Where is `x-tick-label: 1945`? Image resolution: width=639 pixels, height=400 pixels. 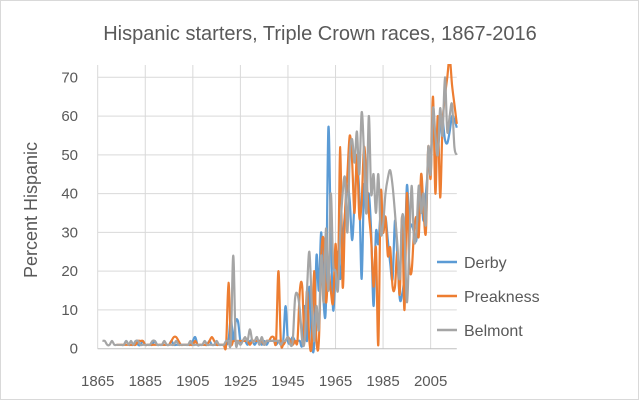 x-tick-label: 1945 is located at coordinates (287, 381).